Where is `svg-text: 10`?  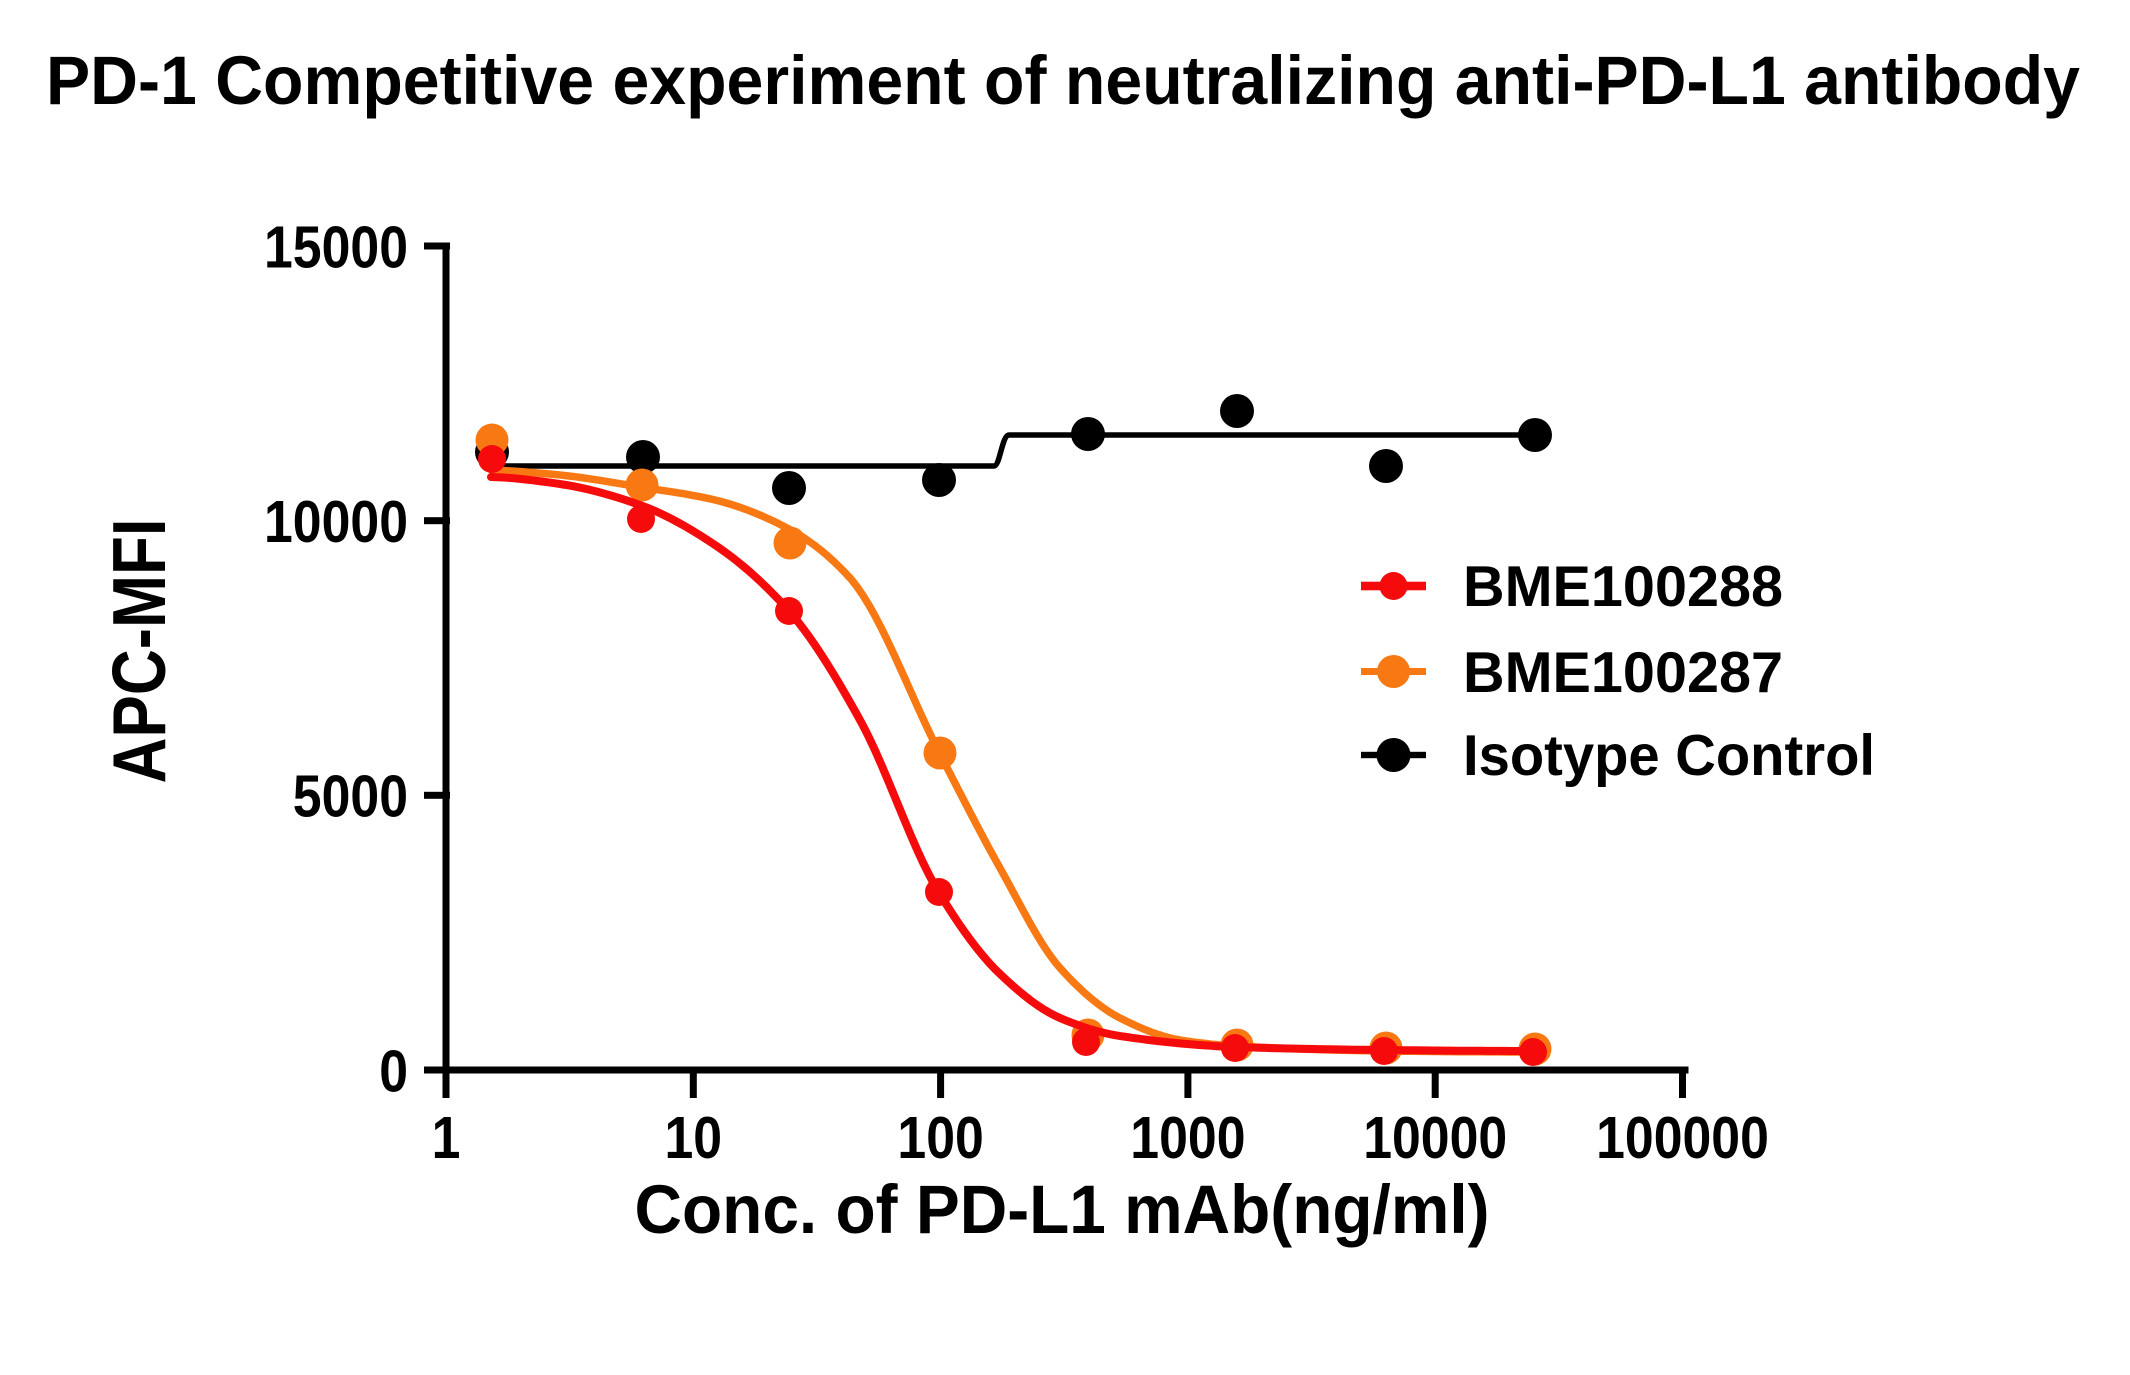
svg-text: 10 is located at coordinates (694, 1138).